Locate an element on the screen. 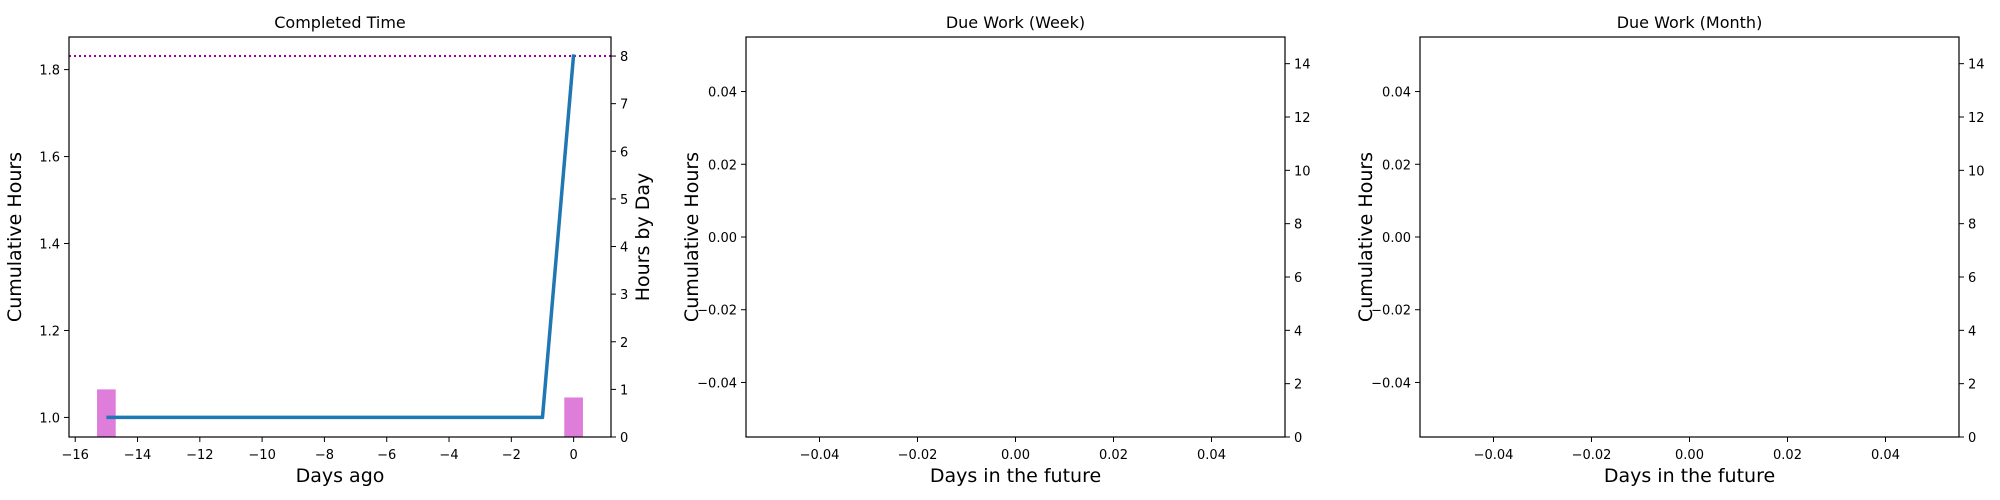  chart-3-y-tick-label: 0.04 is located at coordinates (1396, 93).